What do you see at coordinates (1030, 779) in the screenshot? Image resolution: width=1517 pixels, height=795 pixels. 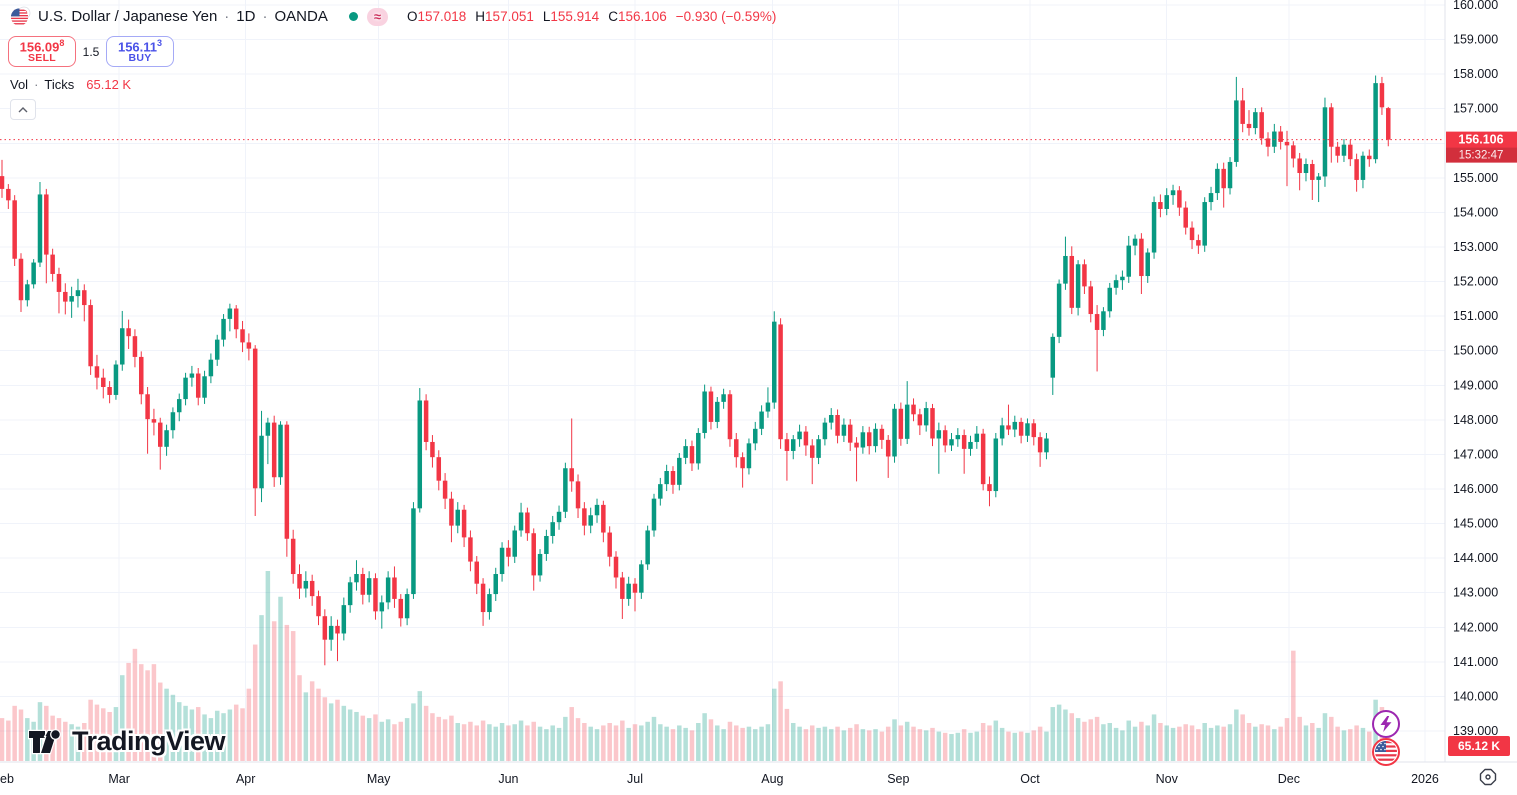 I see `svg-text: Oct` at bounding box center [1030, 779].